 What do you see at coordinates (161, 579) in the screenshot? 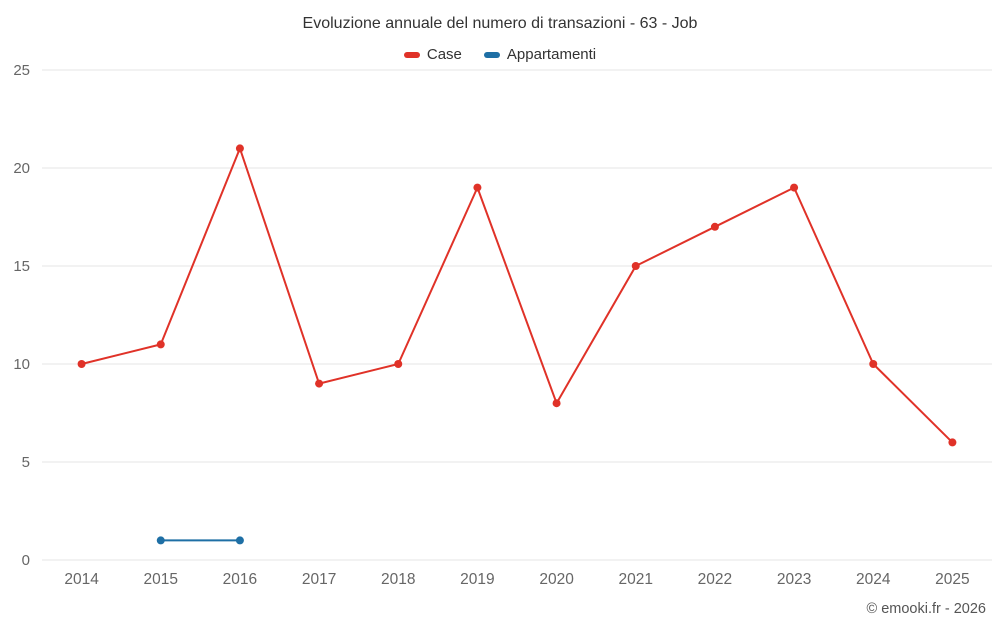
I see `x-tick-label: 2015` at bounding box center [161, 579].